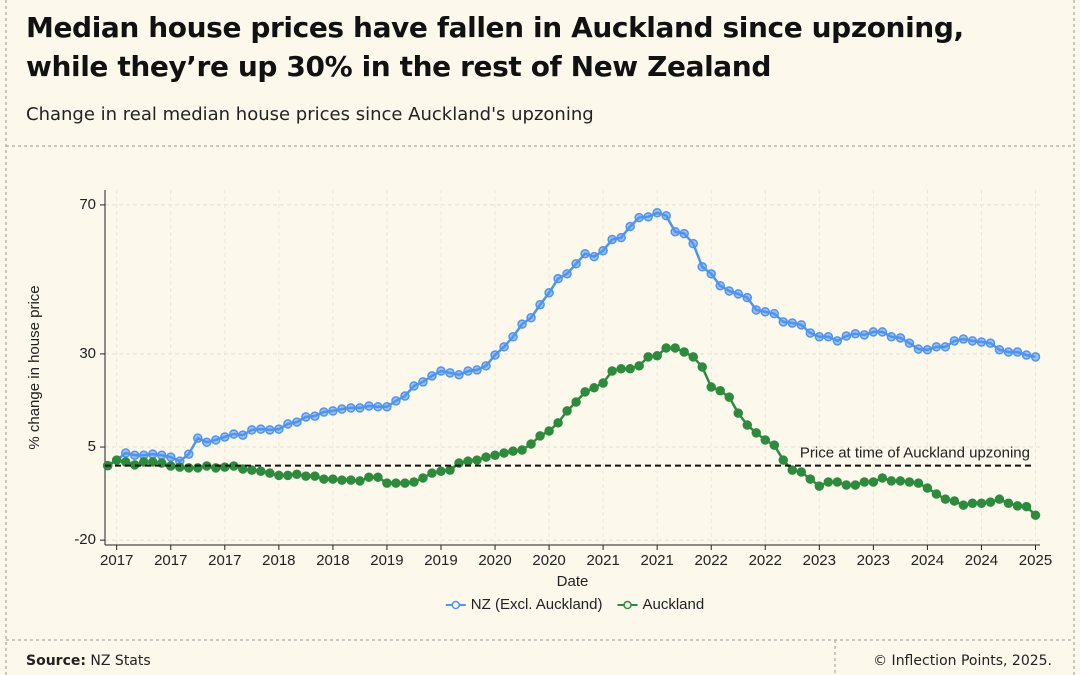 This screenshot has width=1080, height=675. I want to click on legend-label: NZ (Excl. Auckland), so click(537, 604).